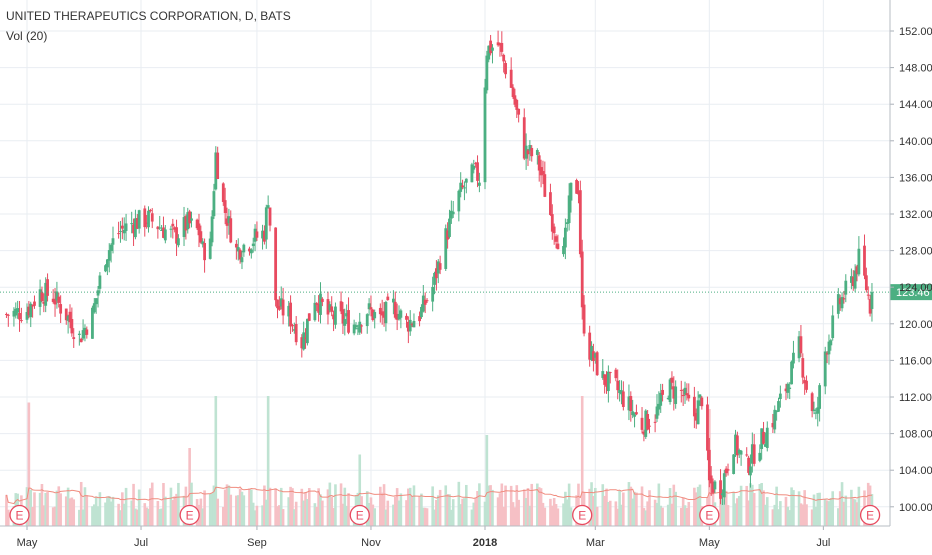 This screenshot has width=932, height=555. Describe the element at coordinates (582, 515) in the screenshot. I see `earnings-marker: E` at that location.